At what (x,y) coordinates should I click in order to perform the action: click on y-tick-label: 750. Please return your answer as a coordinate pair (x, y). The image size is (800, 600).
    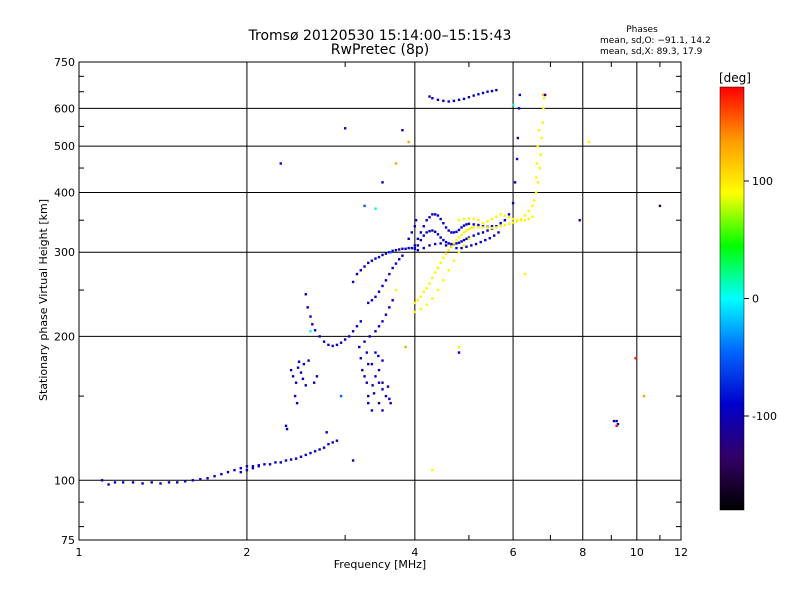
    Looking at the image, I should click on (64, 62).